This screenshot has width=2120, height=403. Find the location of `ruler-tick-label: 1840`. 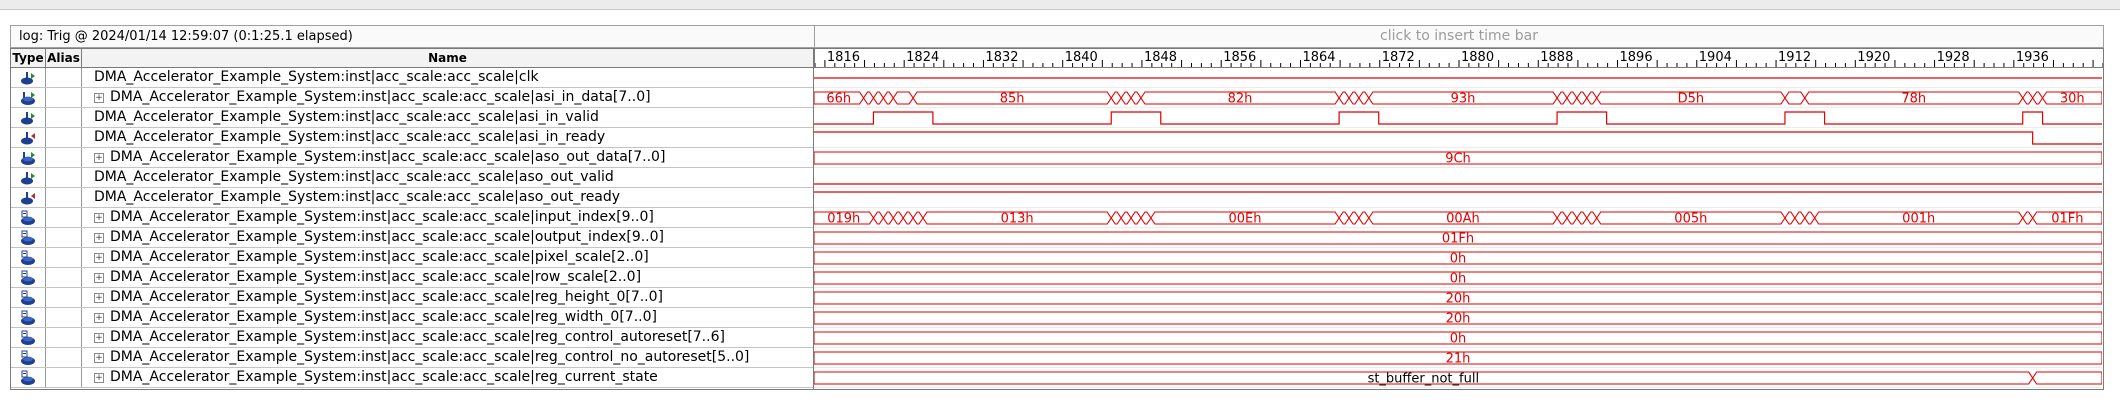

ruler-tick-label: 1840 is located at coordinates (1081, 57).